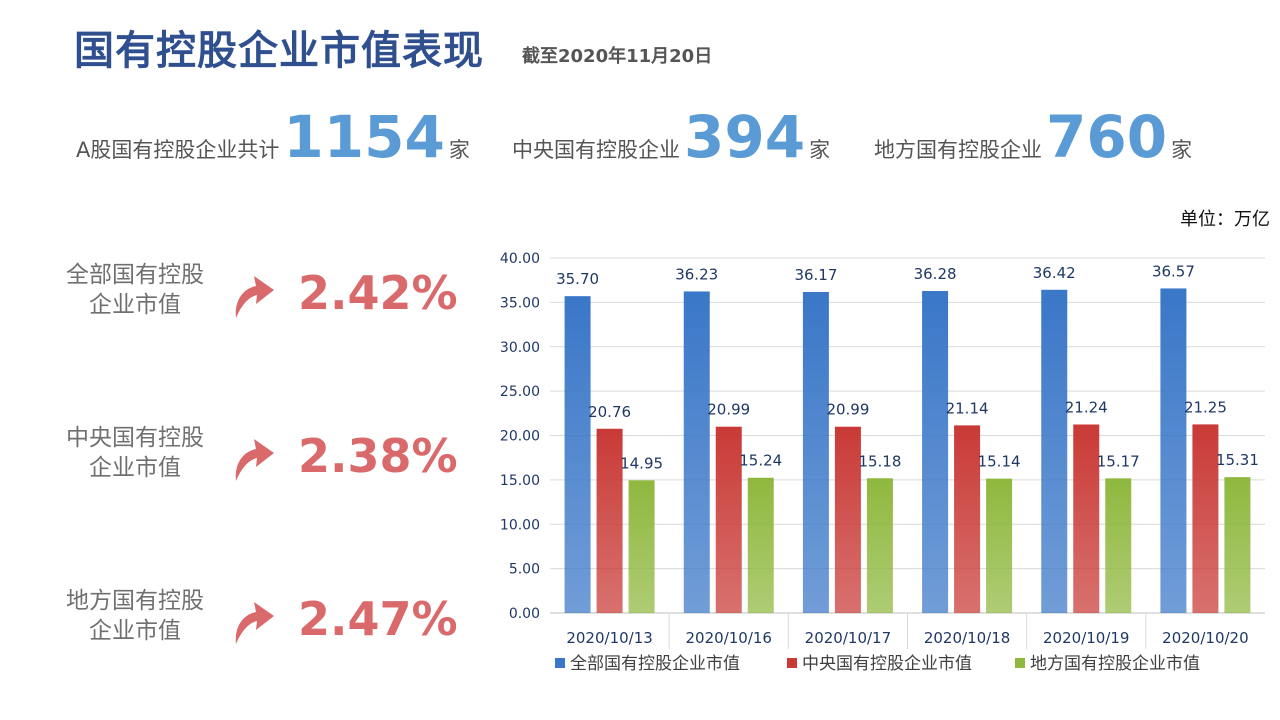 The width and height of the screenshot is (1280, 720). Describe the element at coordinates (459, 150) in the screenshot. I see `stat-total-unit: 家` at that location.